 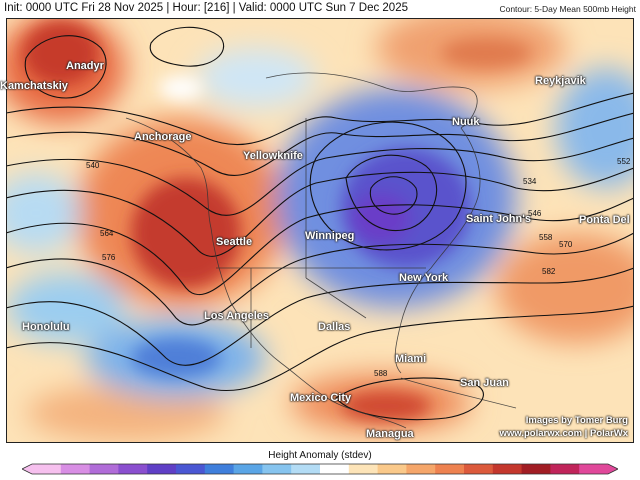 What do you see at coordinates (576, 420) in the screenshot?
I see `credit-line-1: Images by Tomer Burg` at bounding box center [576, 420].